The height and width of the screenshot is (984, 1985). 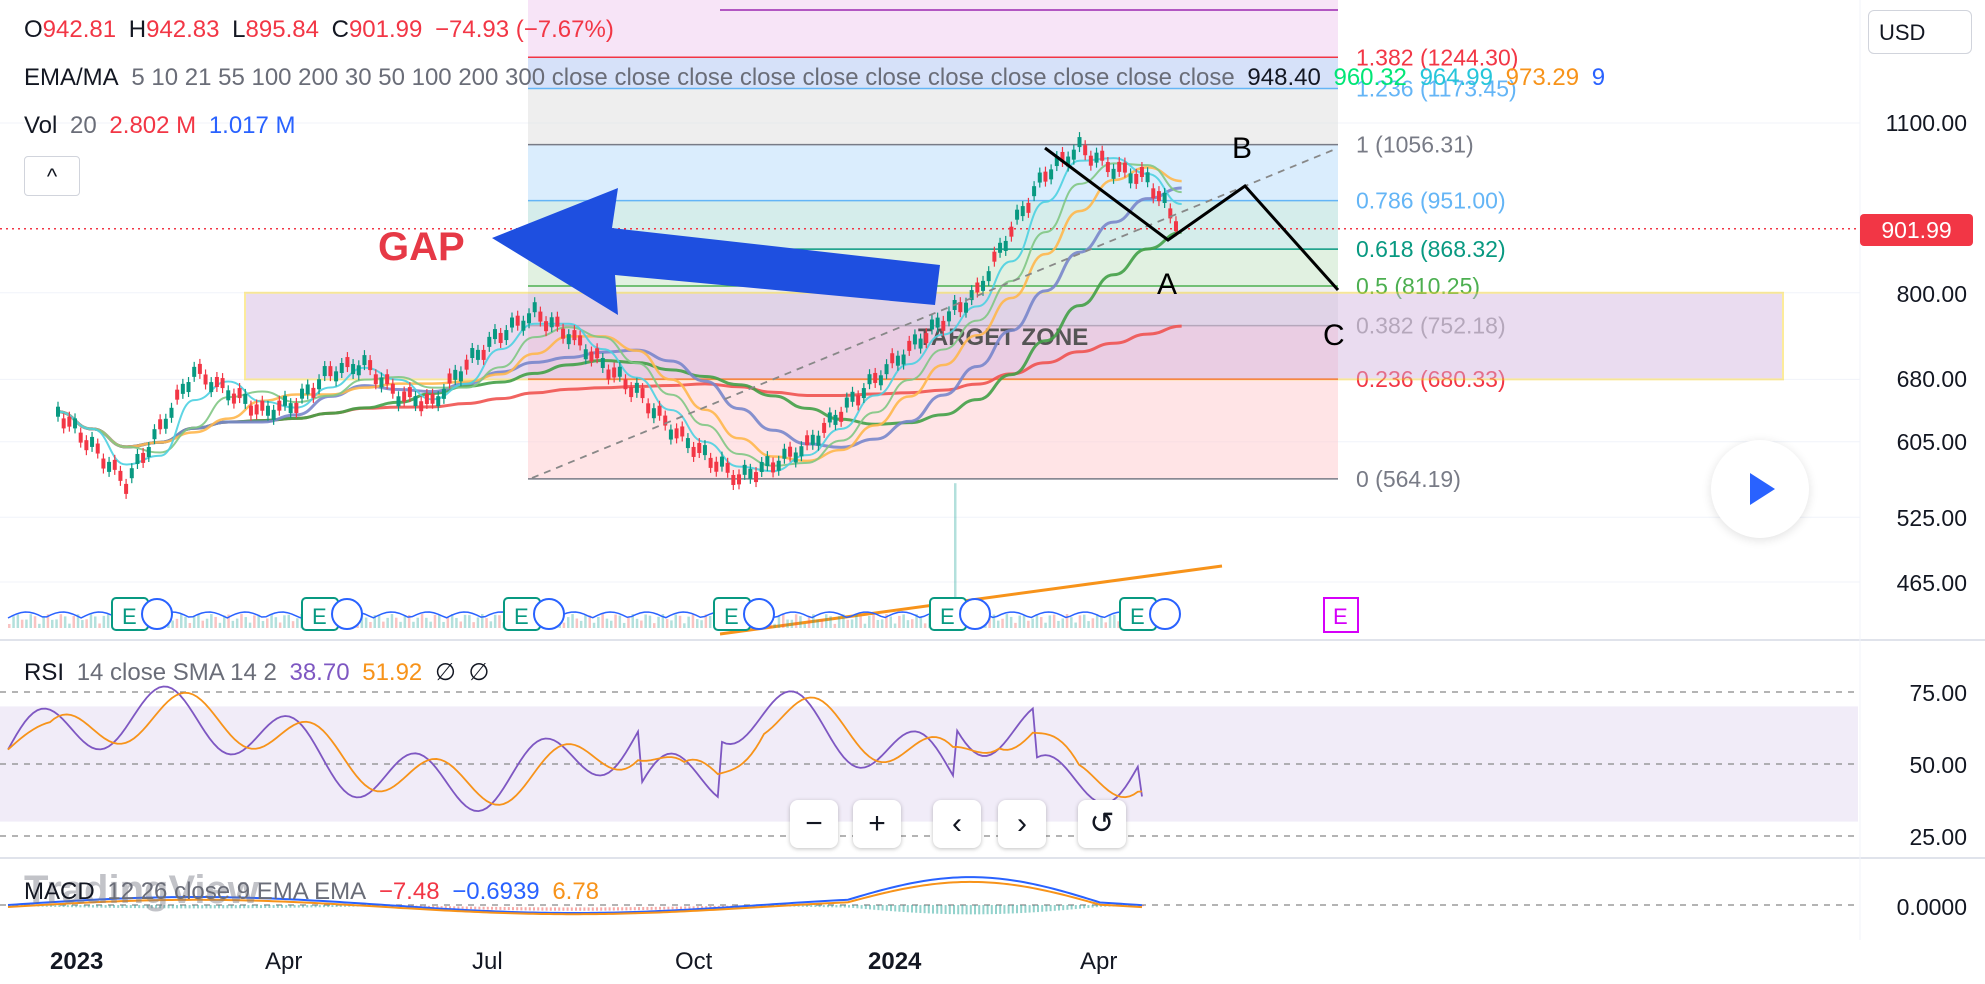 I want to click on scroll-right-button: ›, so click(x=1022, y=824).